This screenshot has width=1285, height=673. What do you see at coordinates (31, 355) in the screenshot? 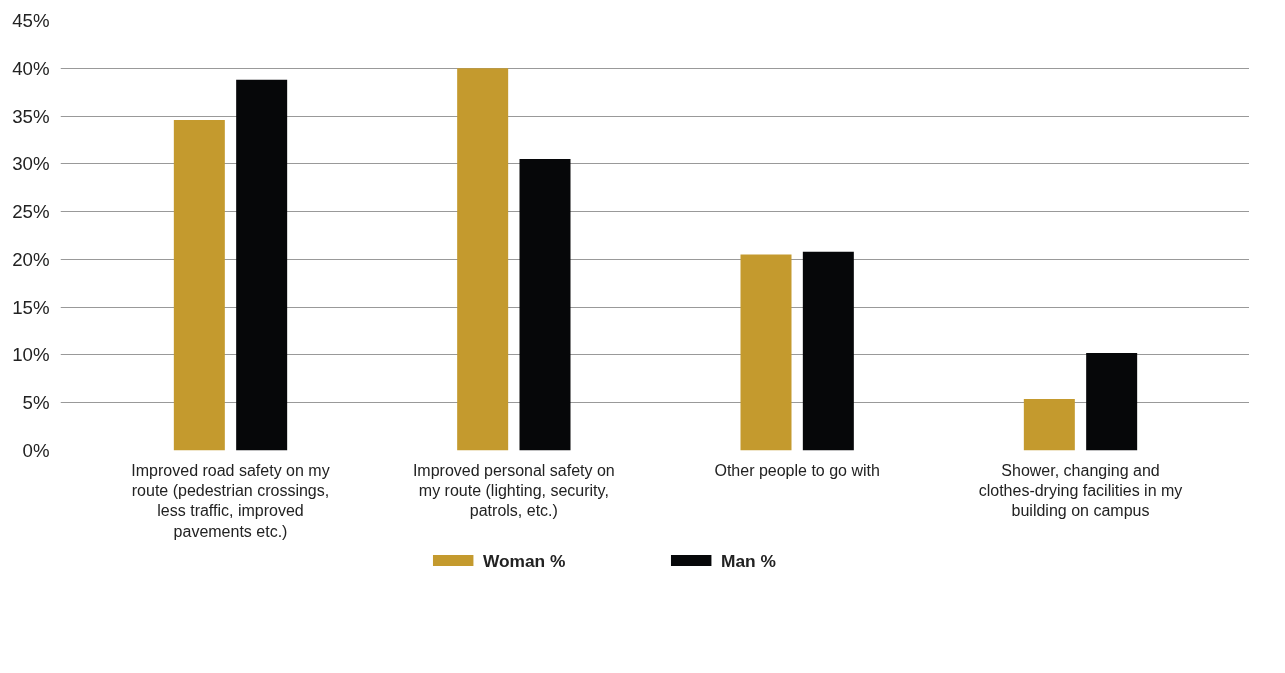
I see `y-tick-label: 10%` at bounding box center [31, 355].